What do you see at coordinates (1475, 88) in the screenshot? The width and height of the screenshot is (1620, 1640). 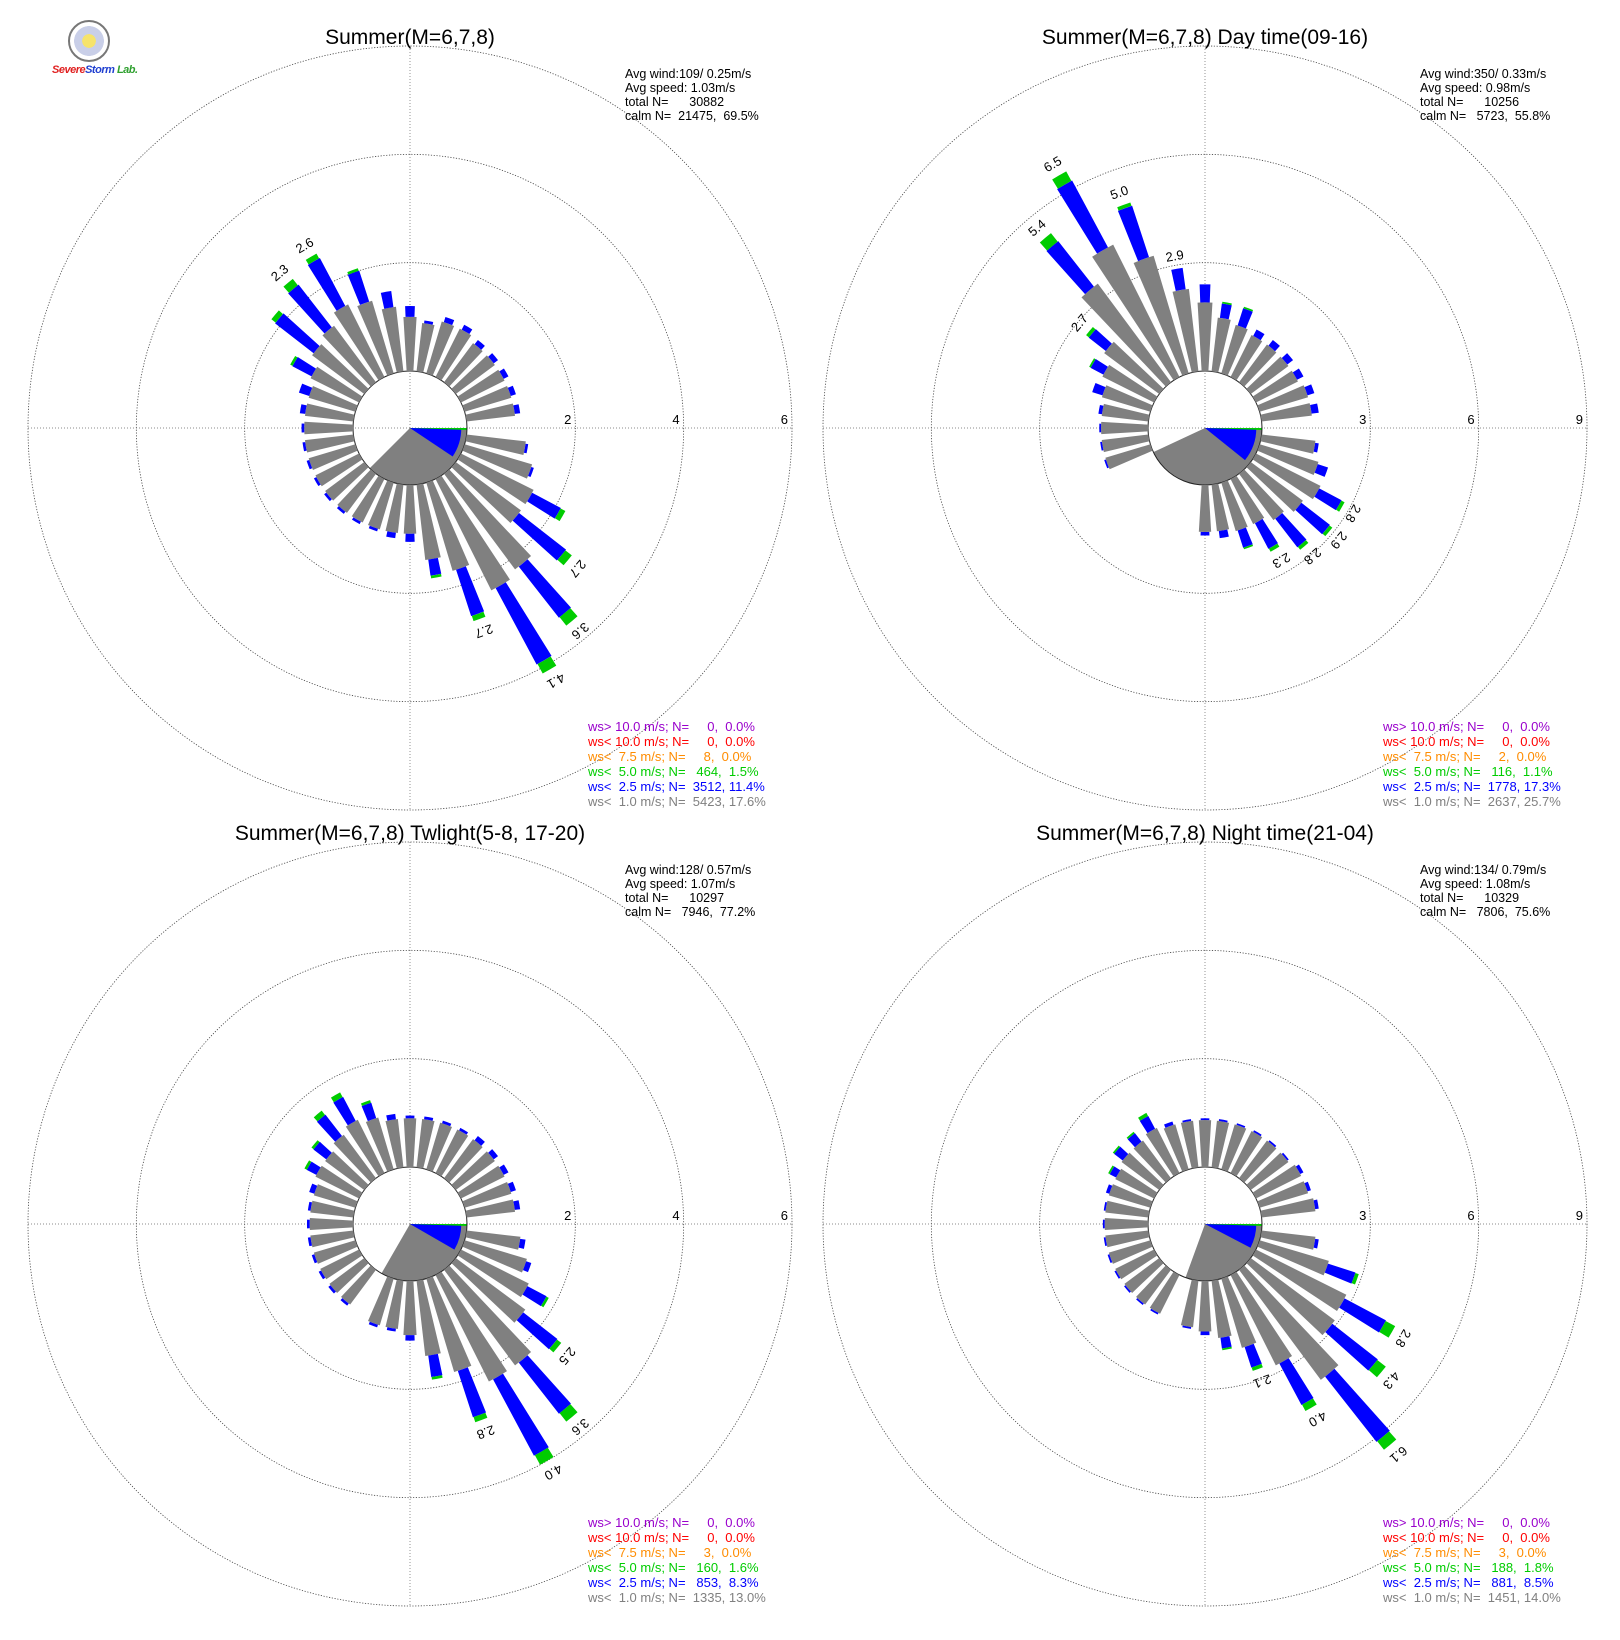 I see `stats-line: Avg speed: 0.98m/s` at bounding box center [1475, 88].